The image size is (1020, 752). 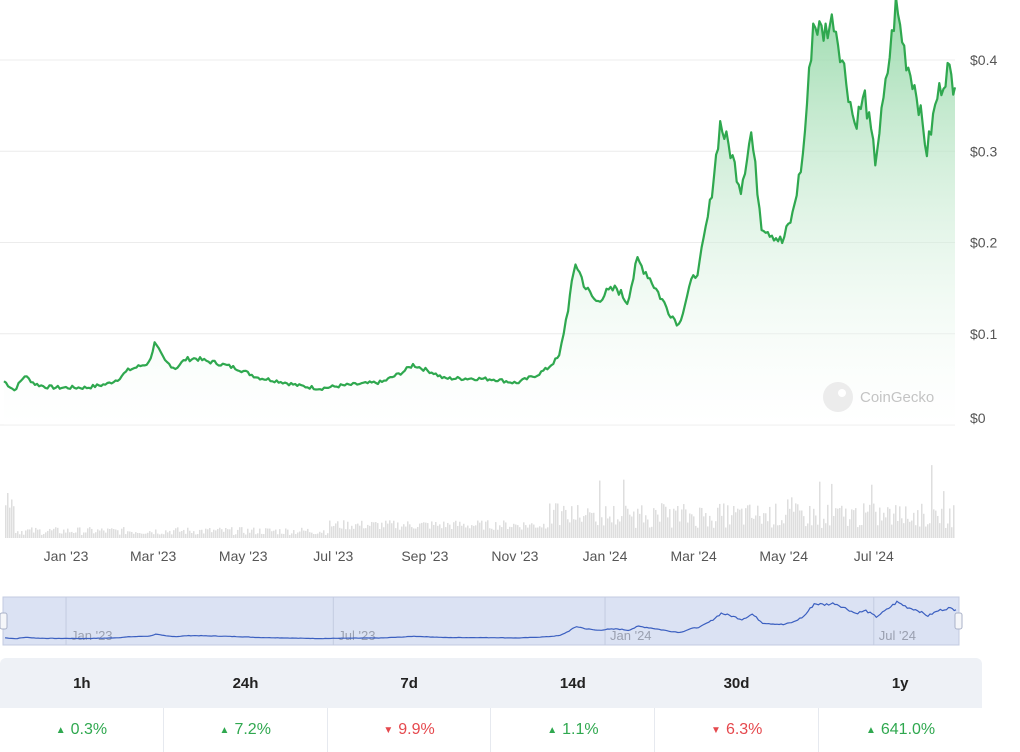 What do you see at coordinates (958, 621) in the screenshot?
I see `navigator-right-handle` at bounding box center [958, 621].